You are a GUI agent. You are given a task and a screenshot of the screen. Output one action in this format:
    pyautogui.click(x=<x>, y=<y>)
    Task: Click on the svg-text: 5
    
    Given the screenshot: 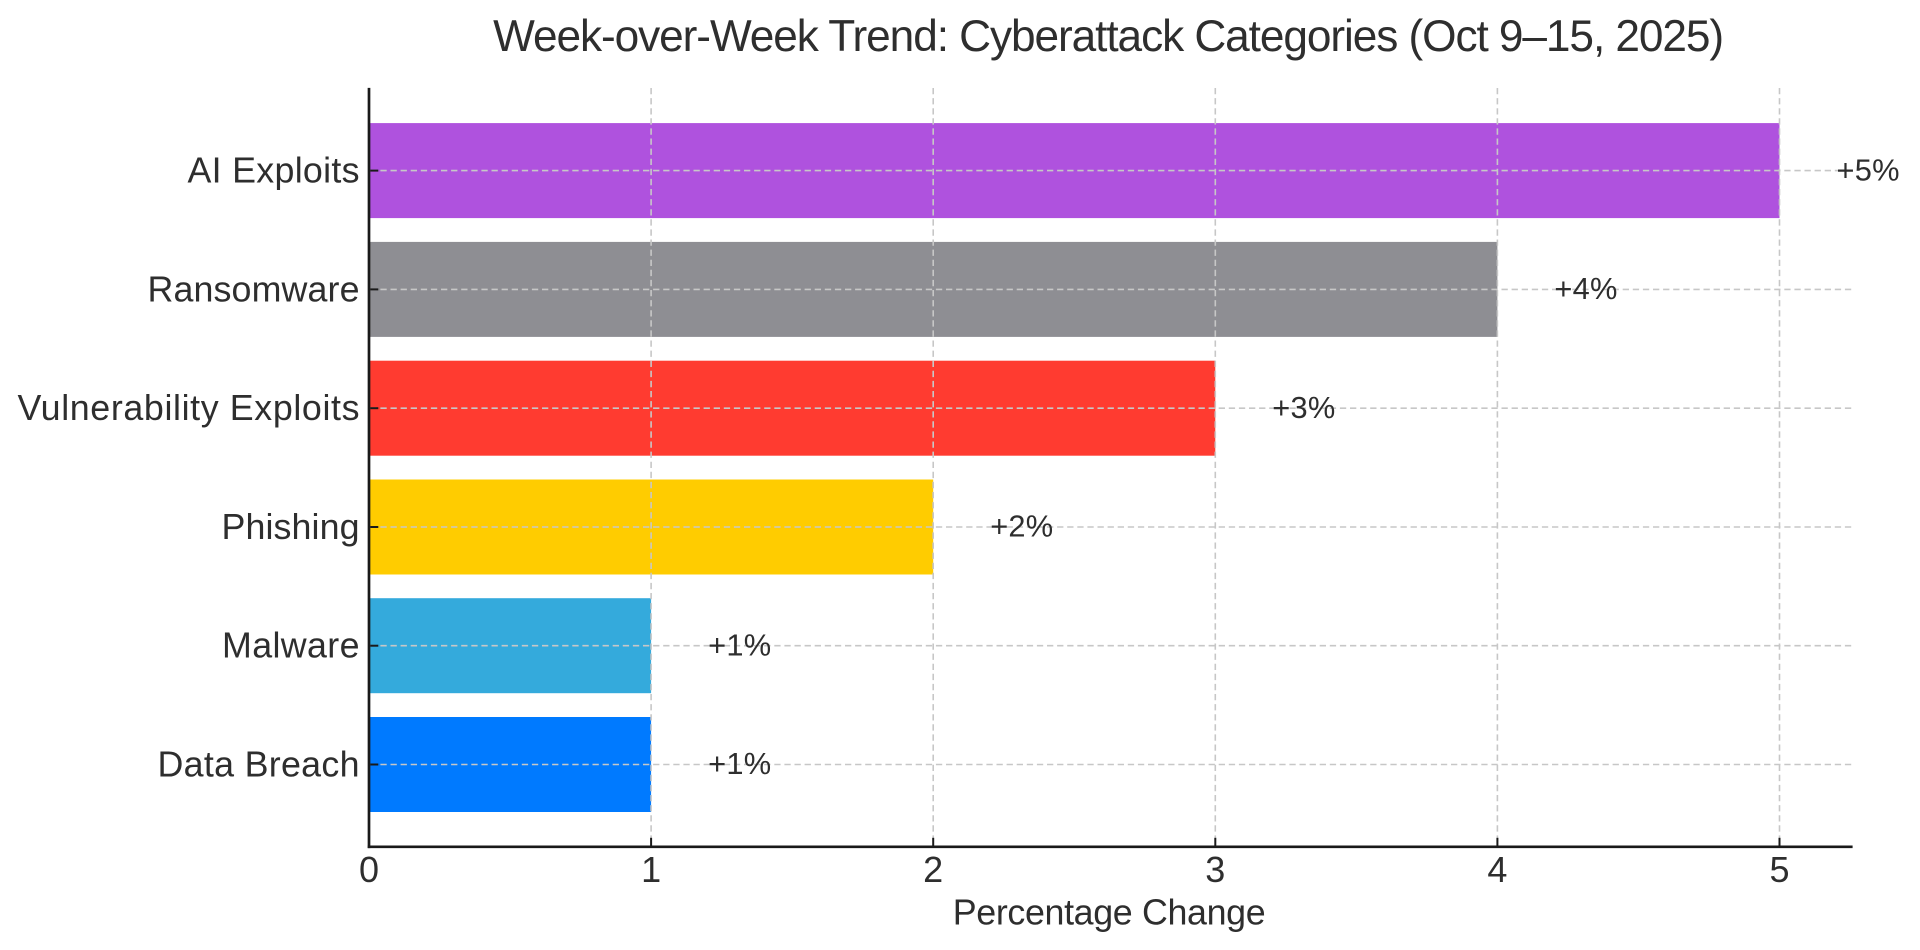 What is the action you would take?
    pyautogui.click(x=1779, y=869)
    